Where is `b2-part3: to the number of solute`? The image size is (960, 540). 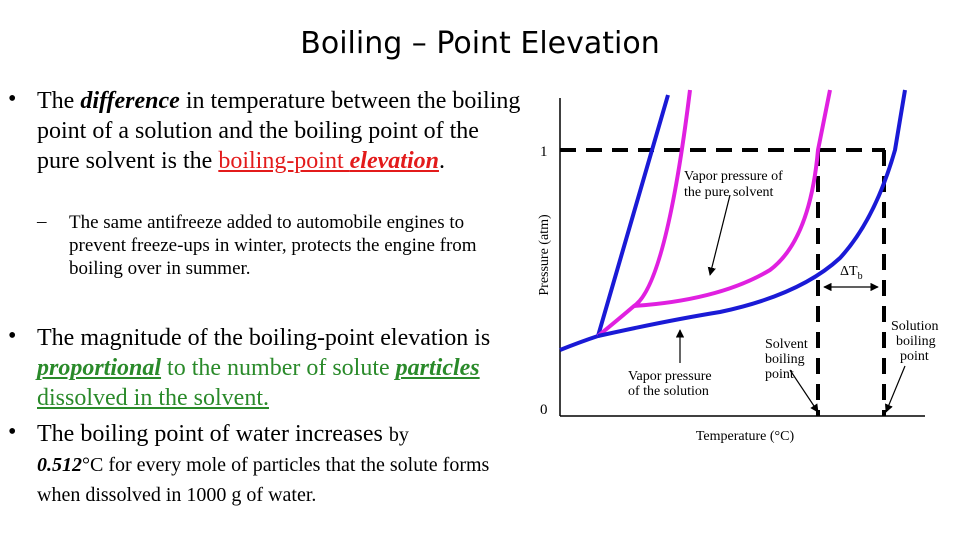
b2-part3: to the number of solute is located at coordinates (278, 368).